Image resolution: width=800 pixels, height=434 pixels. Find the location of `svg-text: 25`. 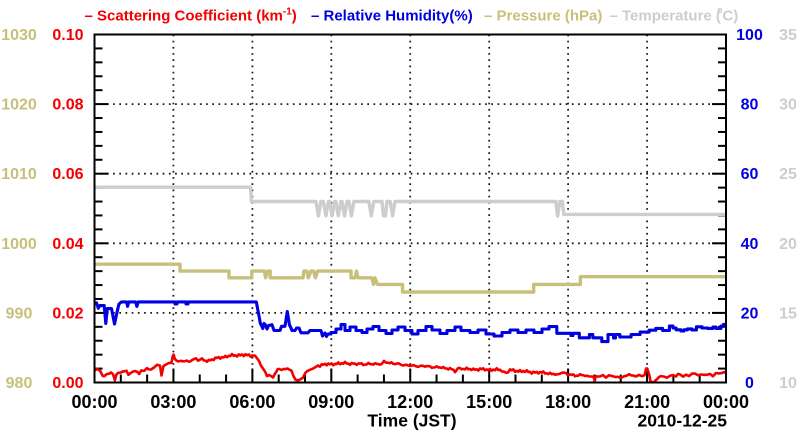

svg-text: 25 is located at coordinates (788, 174).